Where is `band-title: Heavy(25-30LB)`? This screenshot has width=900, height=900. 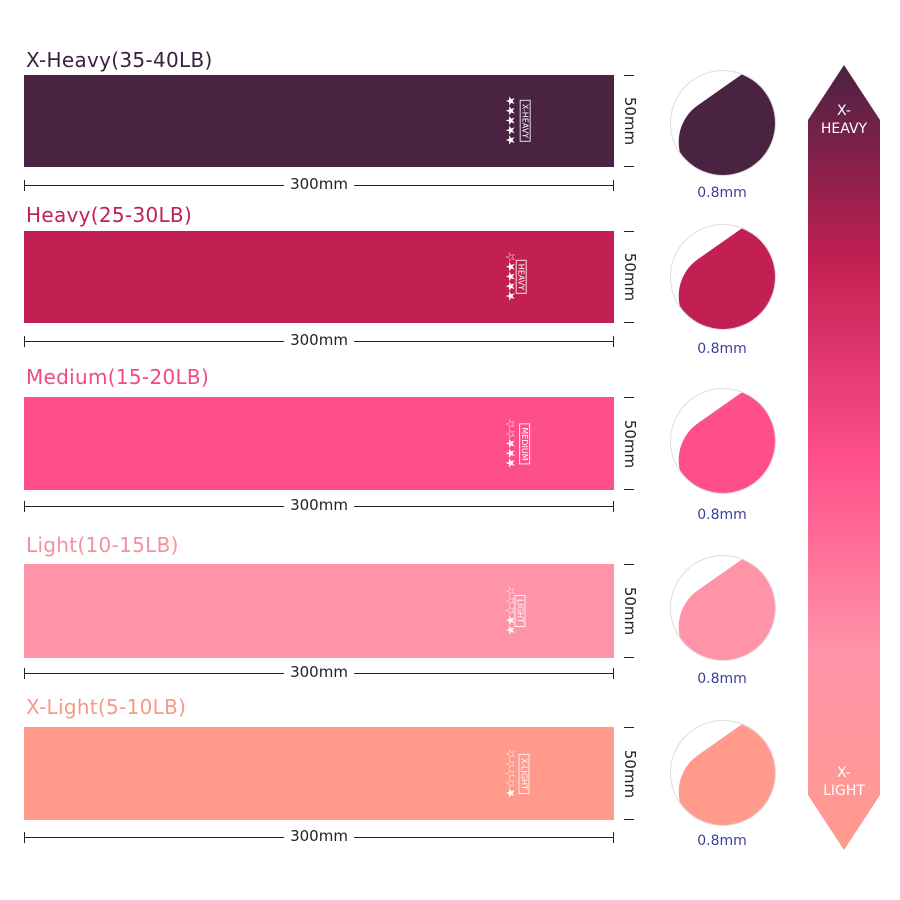 band-title: Heavy(25-30LB) is located at coordinates (109, 215).